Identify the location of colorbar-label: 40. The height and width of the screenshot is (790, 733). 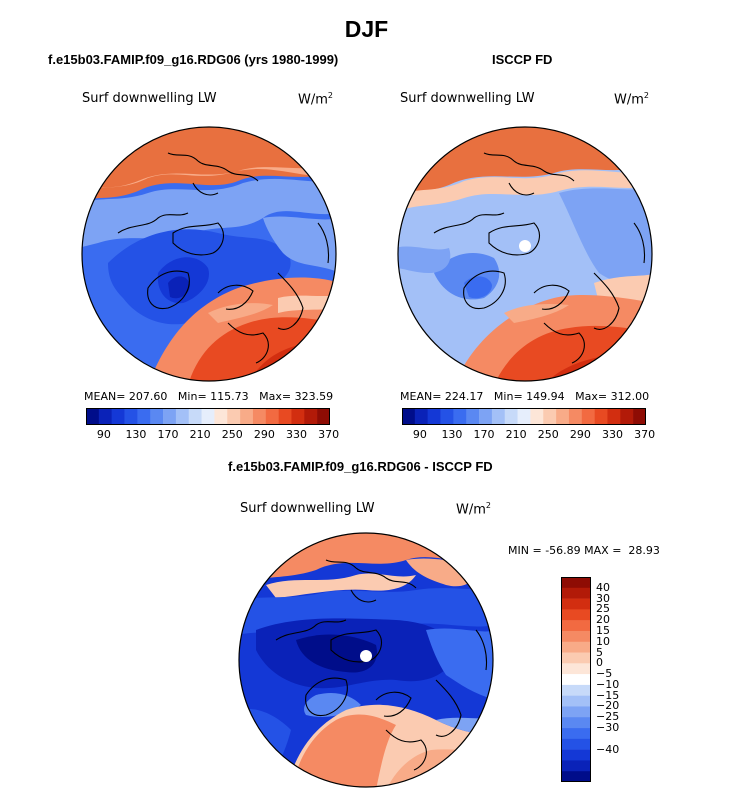
(603, 587).